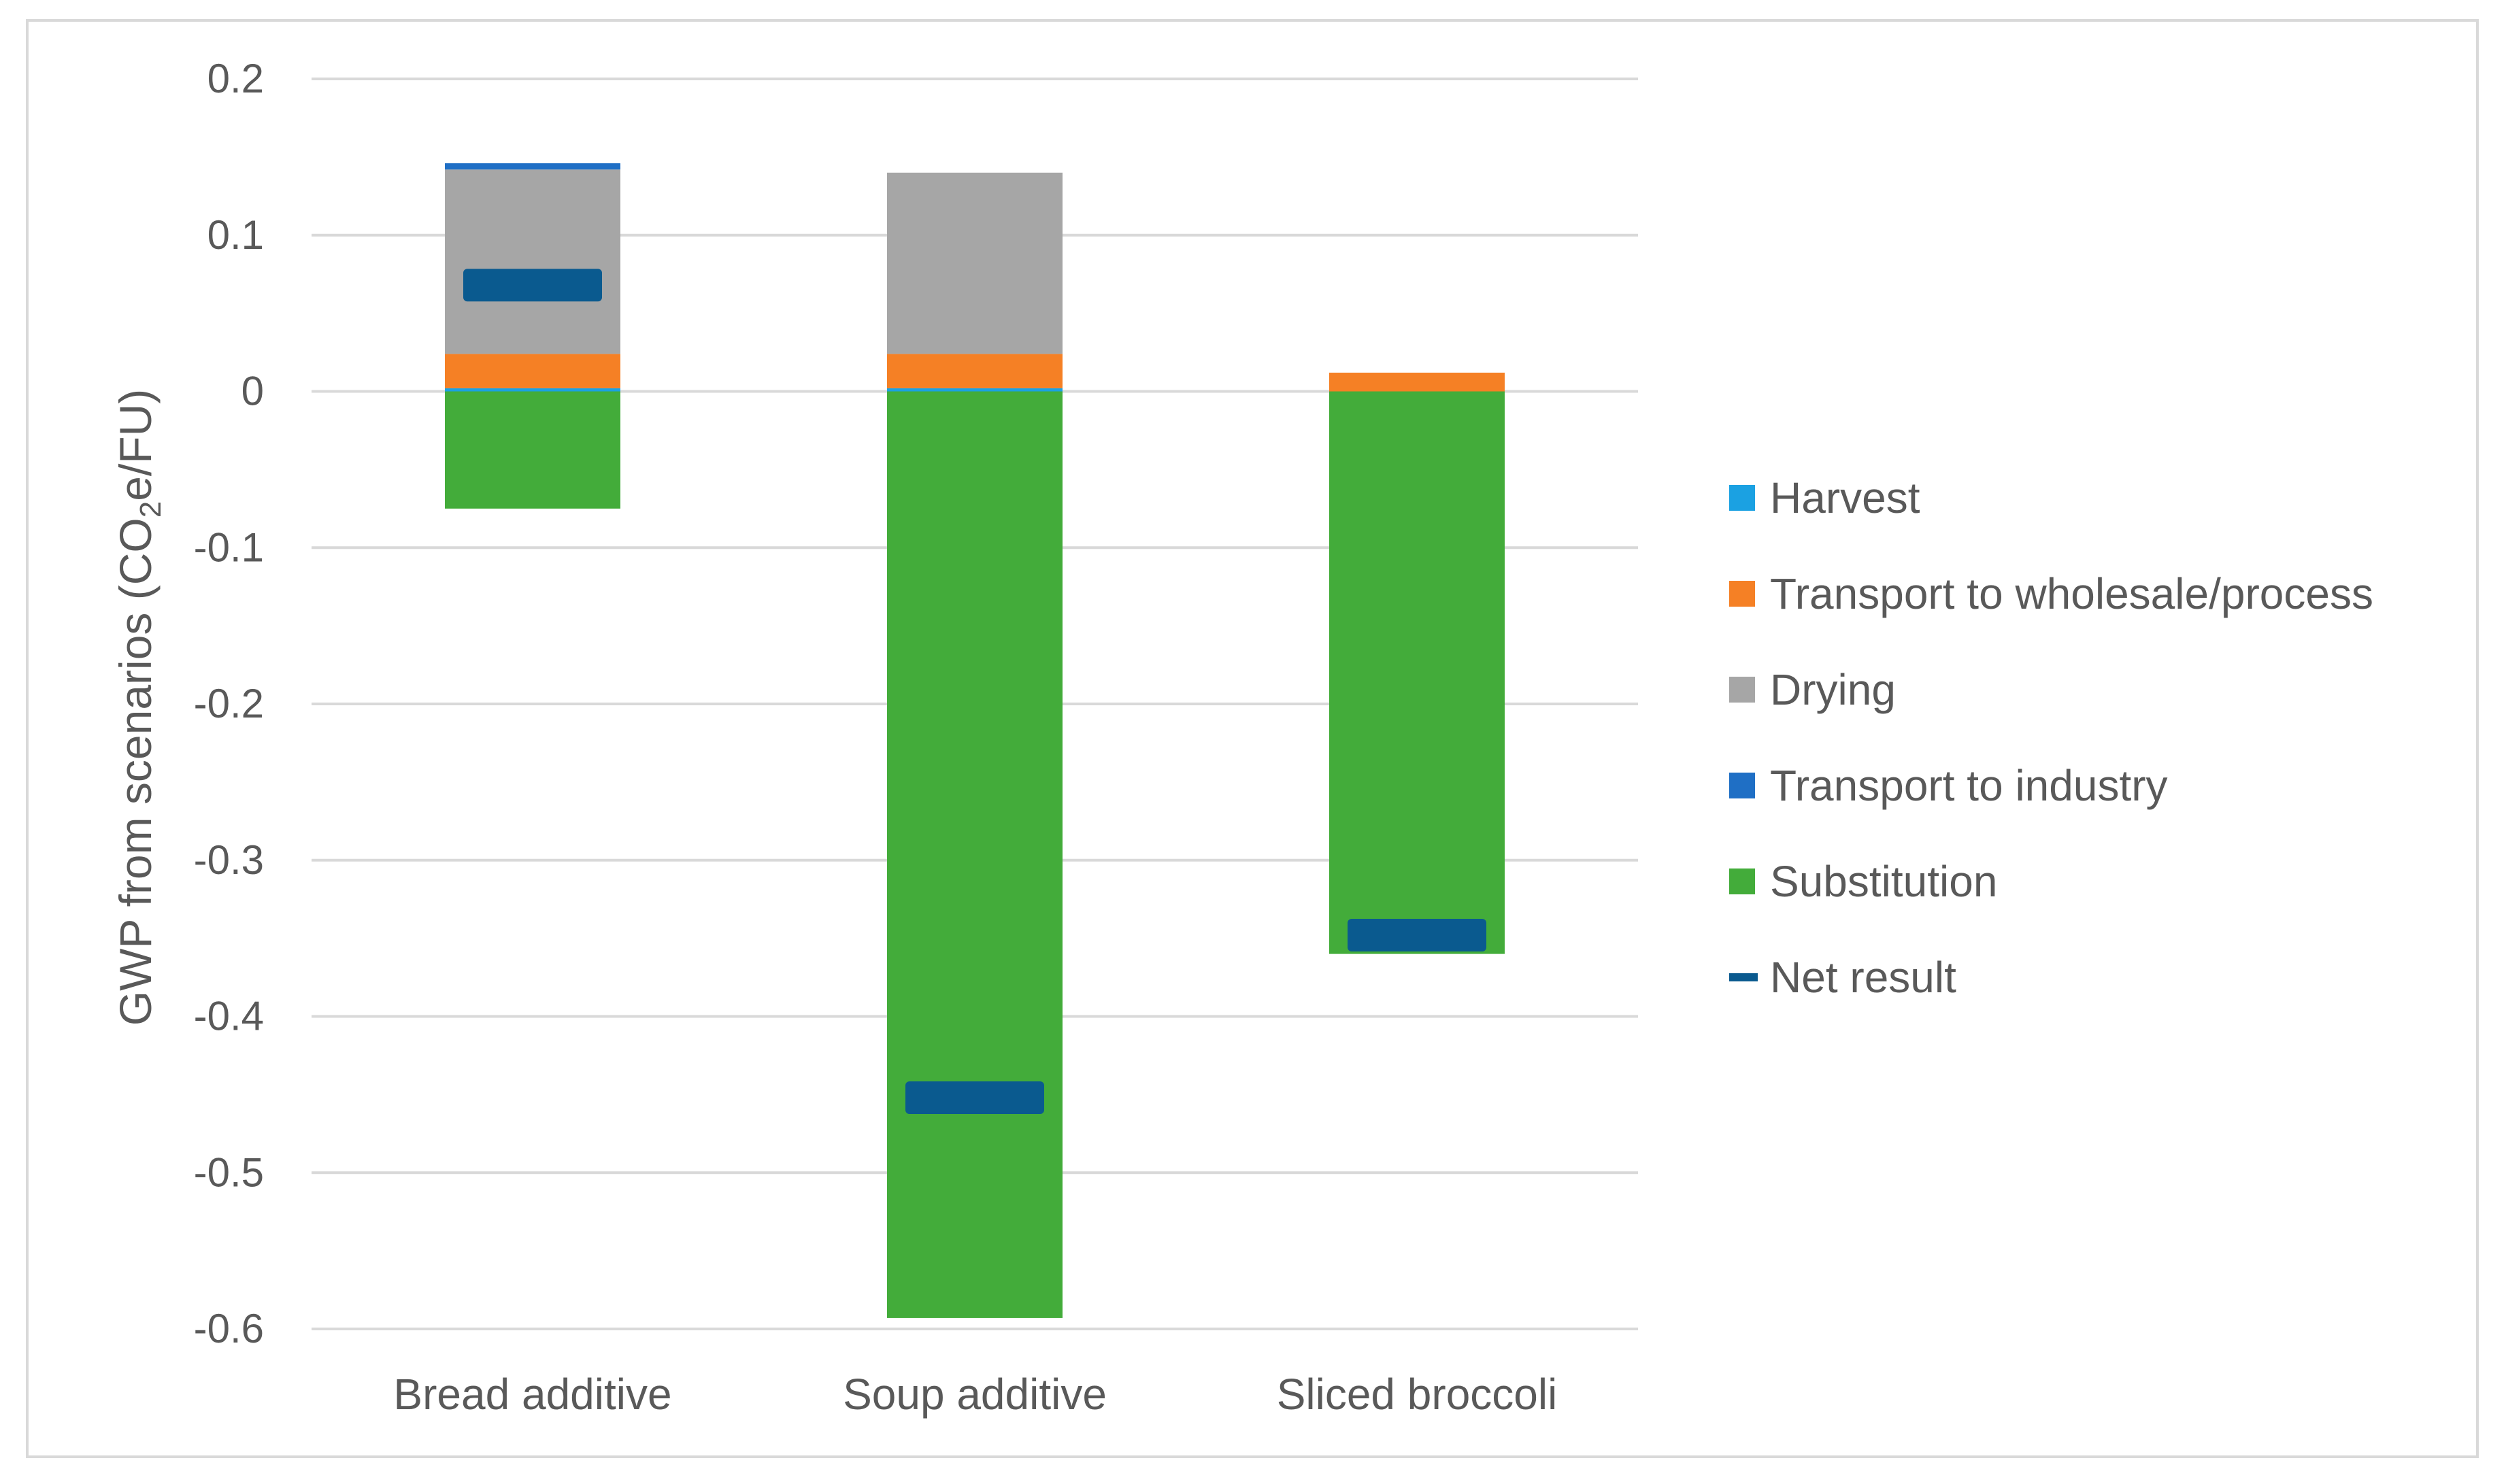  I want to click on legend-swatch-net-result, so click(1743, 977).